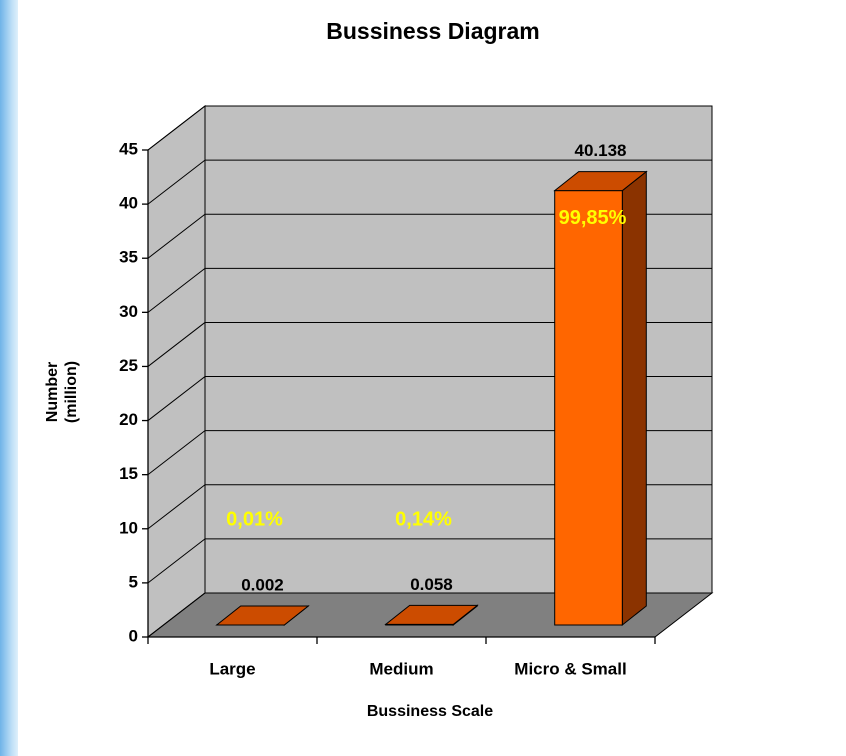  I want to click on x-tick-label: Medium, so click(401, 668).